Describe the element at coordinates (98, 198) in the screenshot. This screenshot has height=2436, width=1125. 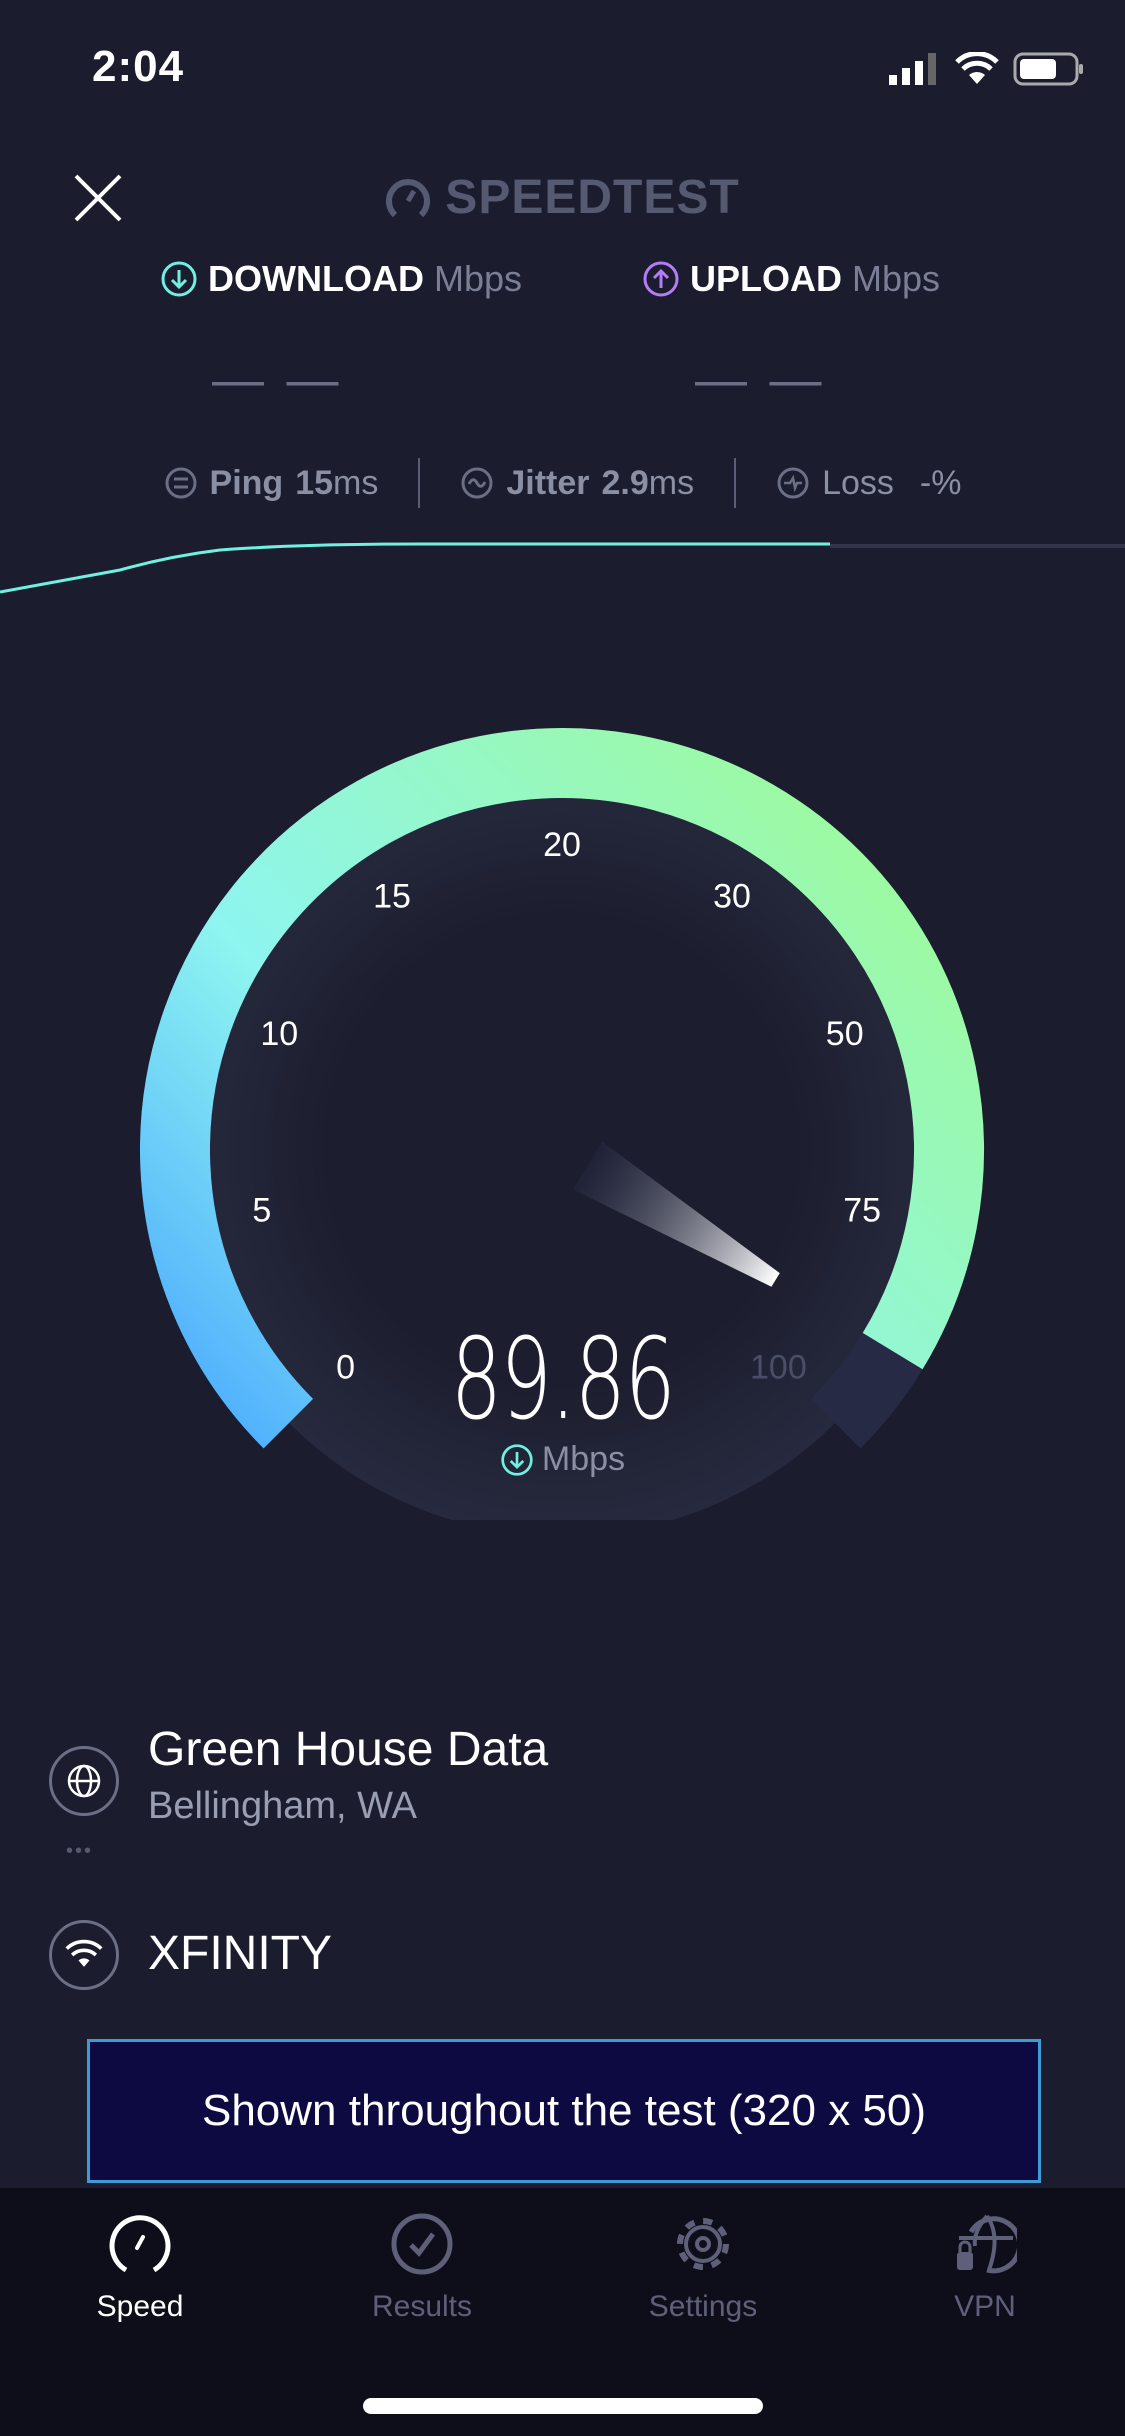
I see `close-button` at that location.